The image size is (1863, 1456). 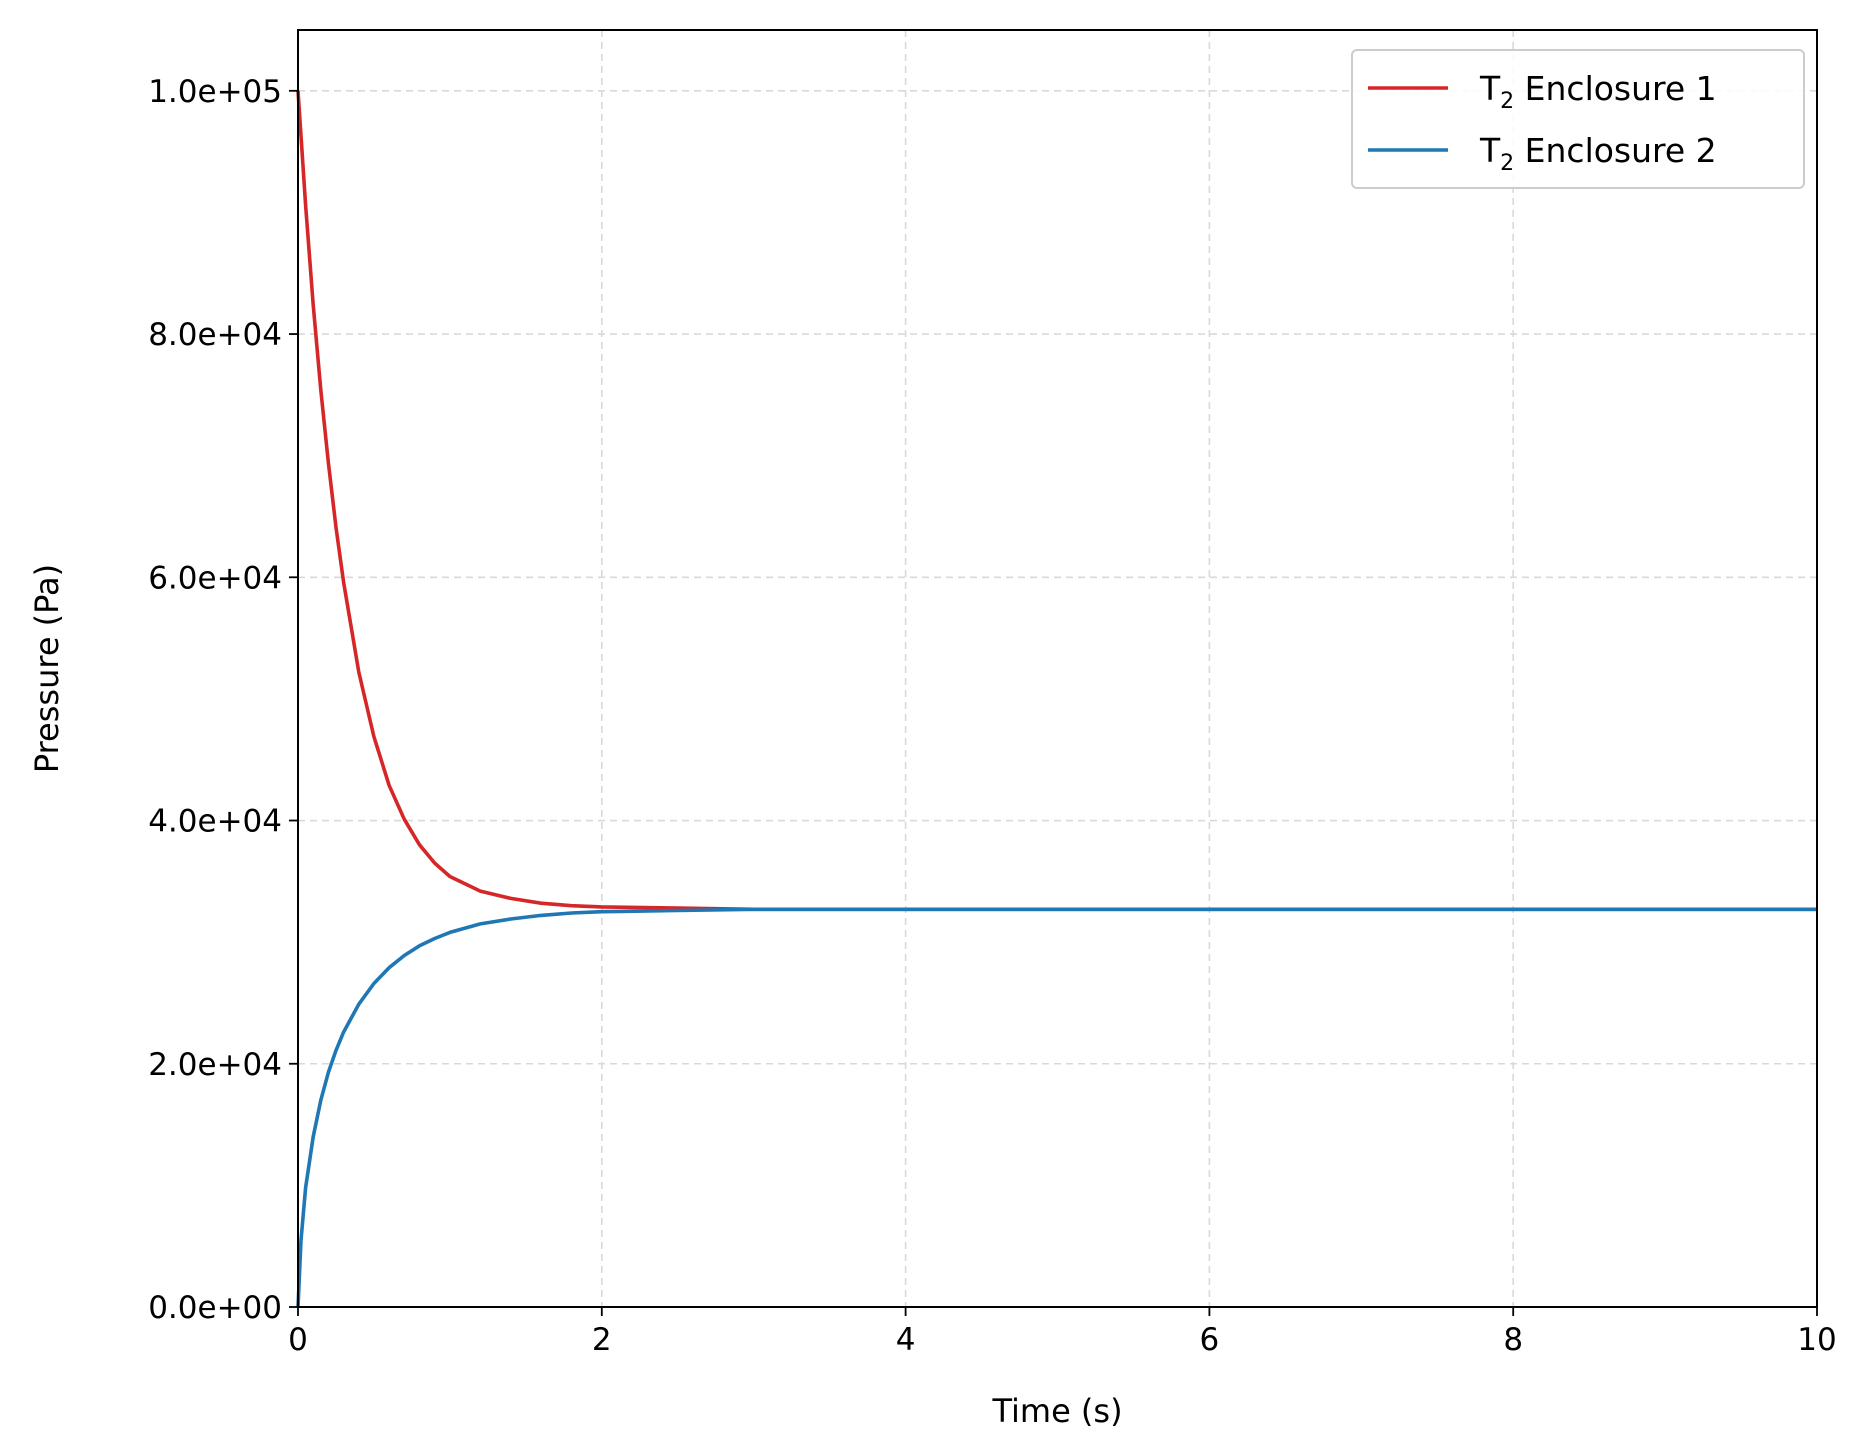 I want to click on x-tick-label: 2, so click(x=602, y=1340).